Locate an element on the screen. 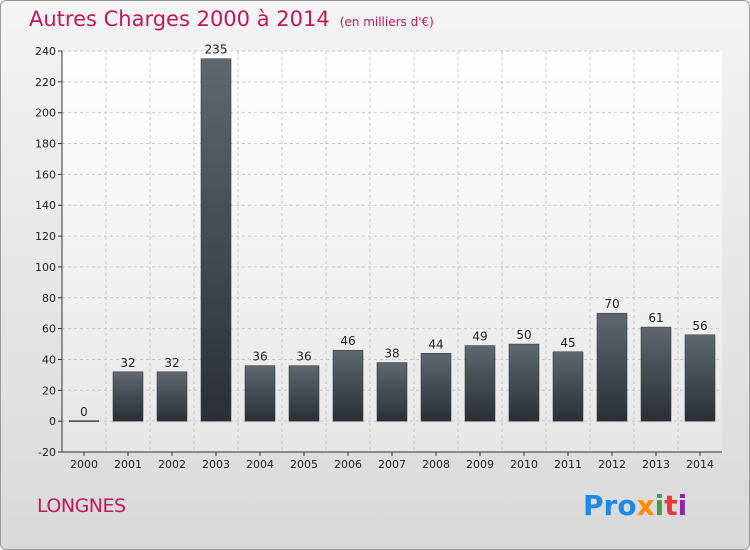 Image resolution: width=750 pixels, height=550 pixels. bar-value-label: 61 is located at coordinates (655, 318).